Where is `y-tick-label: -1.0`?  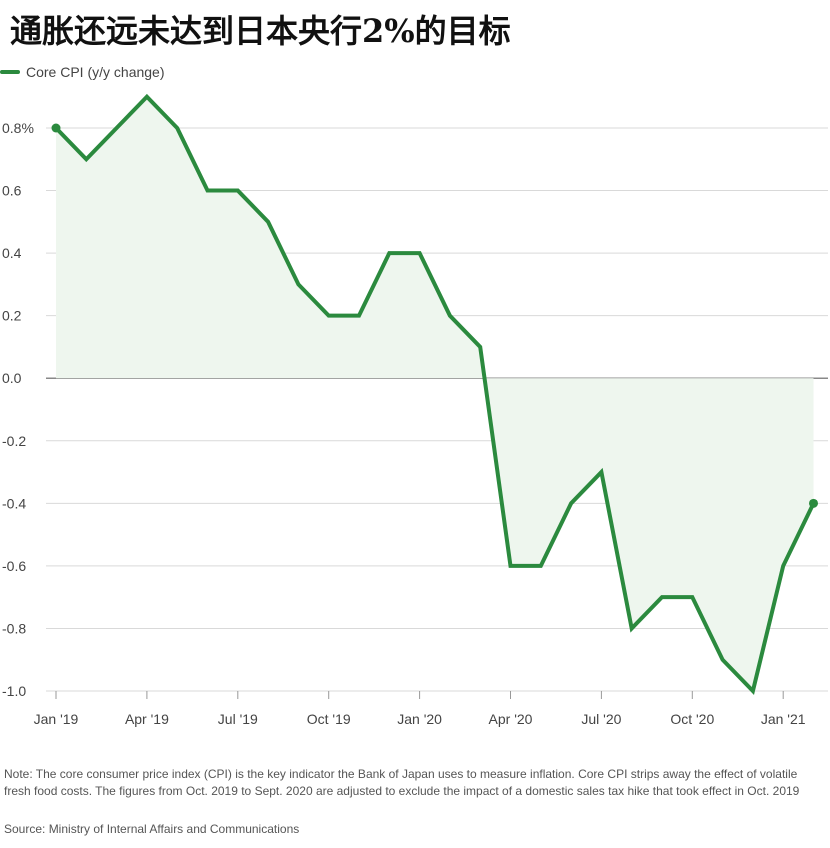
y-tick-label: -1.0 is located at coordinates (14, 691).